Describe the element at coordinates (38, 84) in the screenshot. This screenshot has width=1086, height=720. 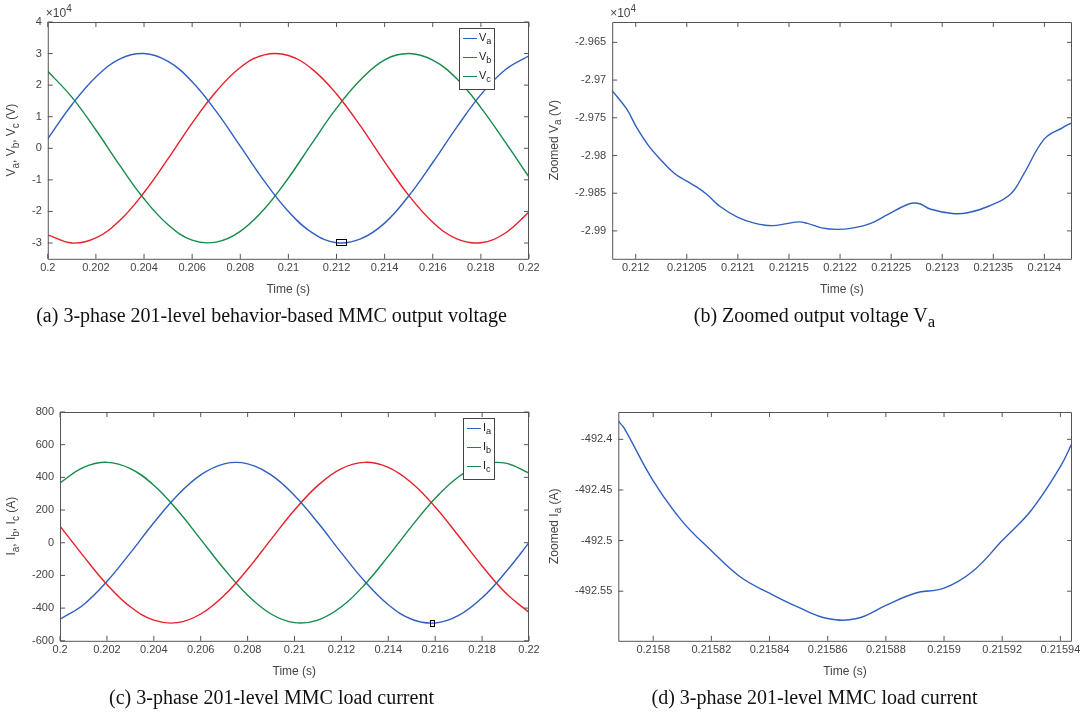
I see `y-tick-label: 2` at that location.